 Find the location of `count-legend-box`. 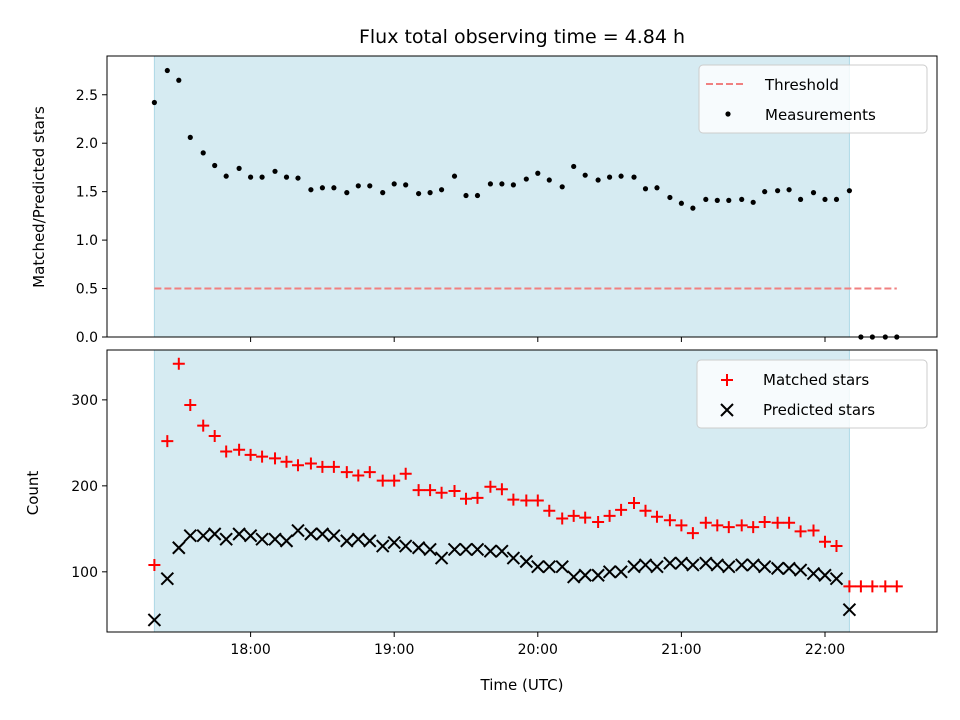

count-legend-box is located at coordinates (812, 394).